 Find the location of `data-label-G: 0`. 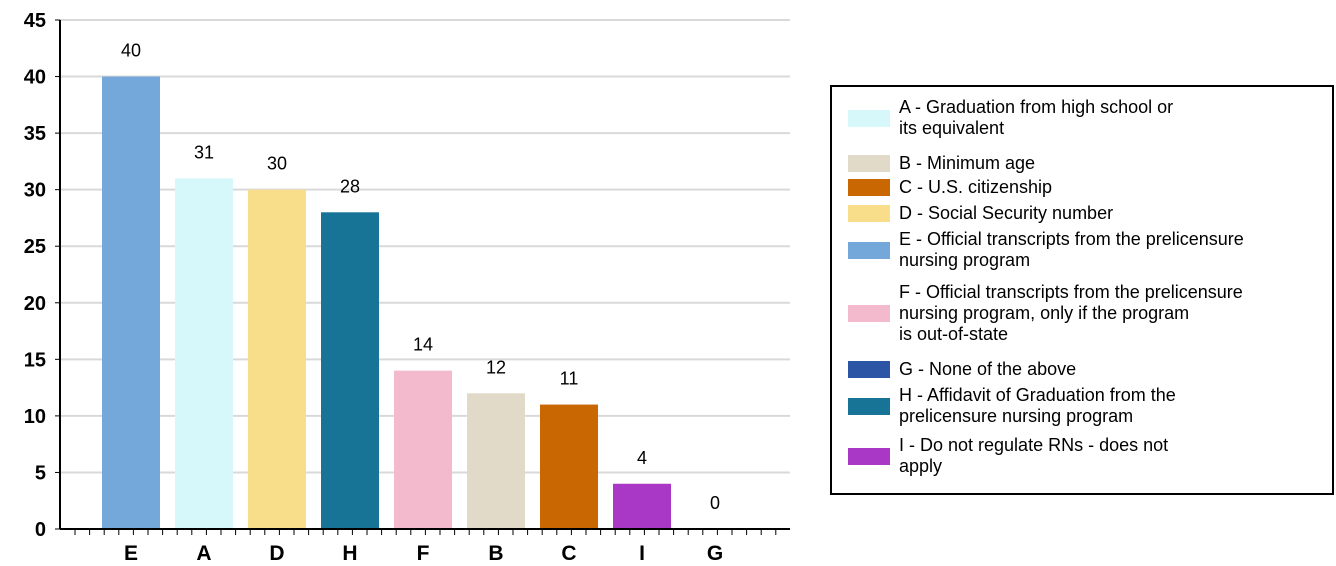

data-label-G: 0 is located at coordinates (715, 503).